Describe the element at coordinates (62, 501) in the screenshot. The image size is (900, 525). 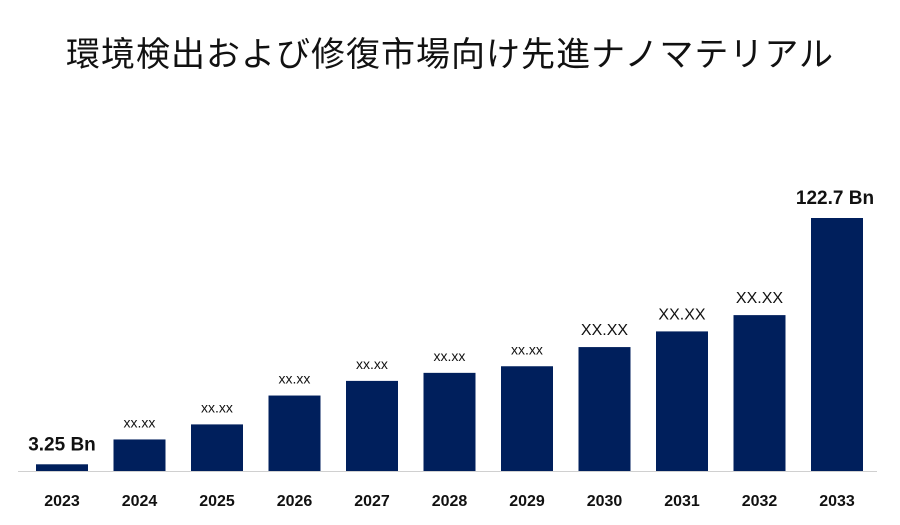
I see `x-tick-label-2023: 2023` at that location.